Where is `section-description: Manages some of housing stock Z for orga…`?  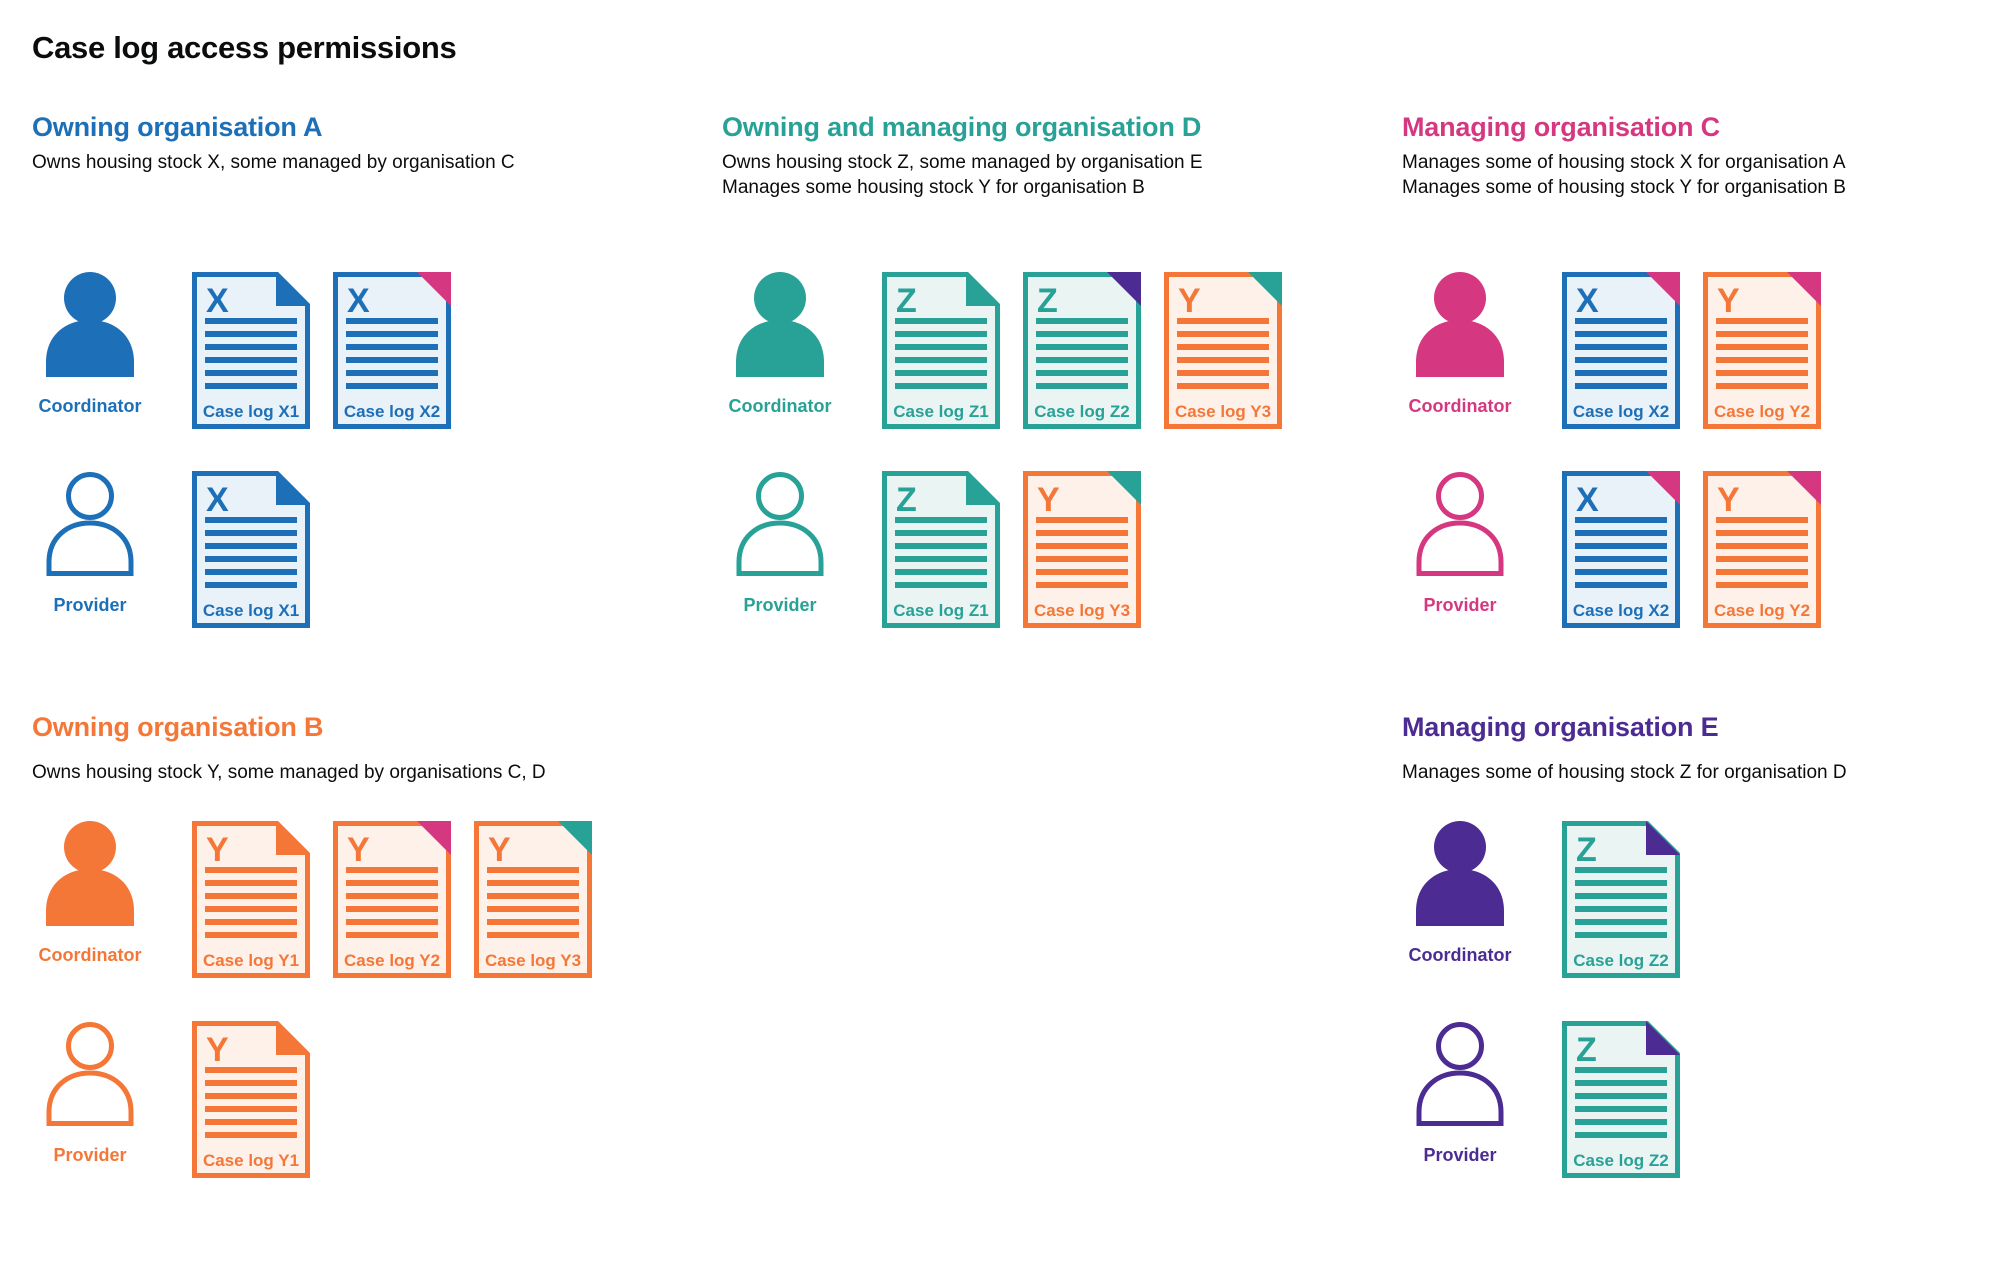
section-description: Manages some of housing stock Z for orga… is located at coordinates (1624, 772).